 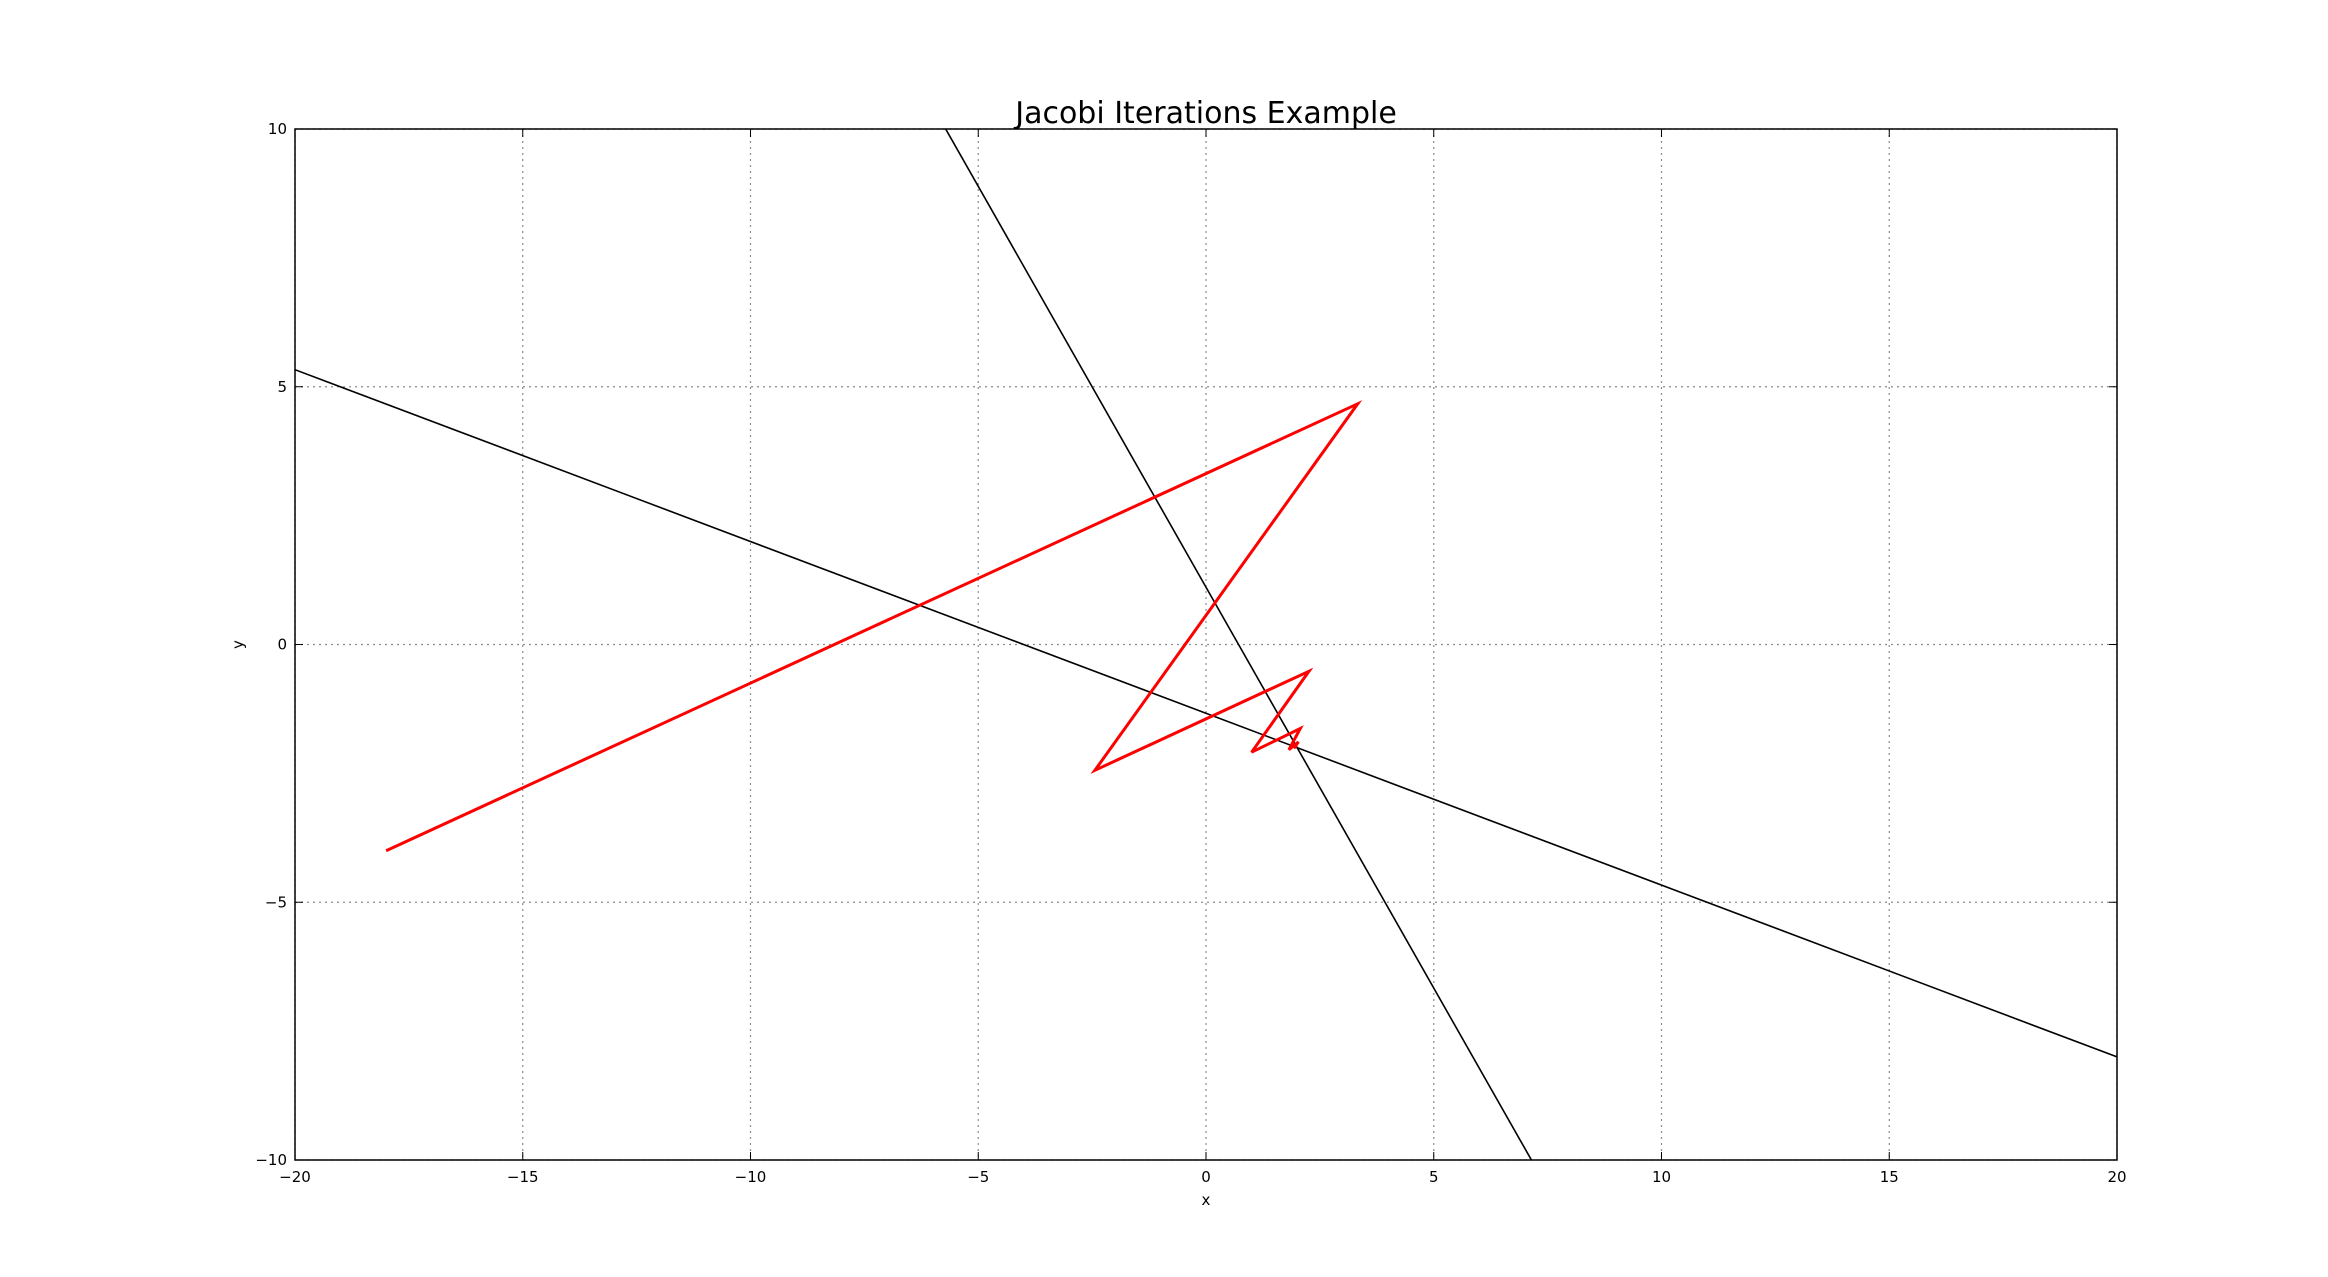 What do you see at coordinates (978, 1177) in the screenshot?
I see `x-tick-label: −5` at bounding box center [978, 1177].